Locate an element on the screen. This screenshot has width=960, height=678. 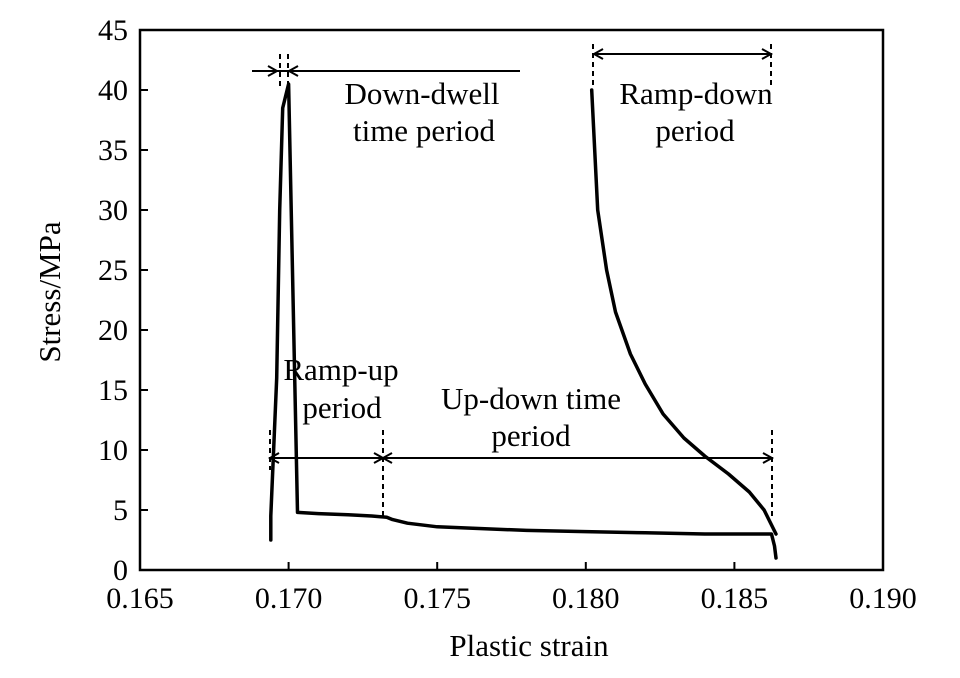
x-tick-label: 0.165 is located at coordinates (140, 598).